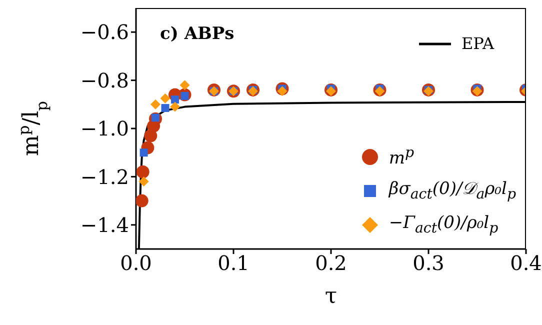  What do you see at coordinates (136, 263) in the screenshot?
I see `x-tick-label: 0.0` at bounding box center [136, 263].